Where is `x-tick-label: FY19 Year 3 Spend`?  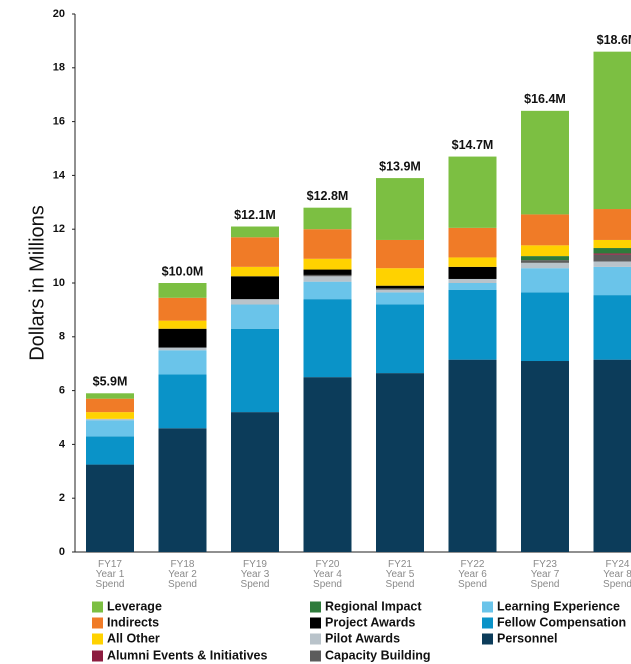 x-tick-label: FY19 Year 3 Spend is located at coordinates (255, 574).